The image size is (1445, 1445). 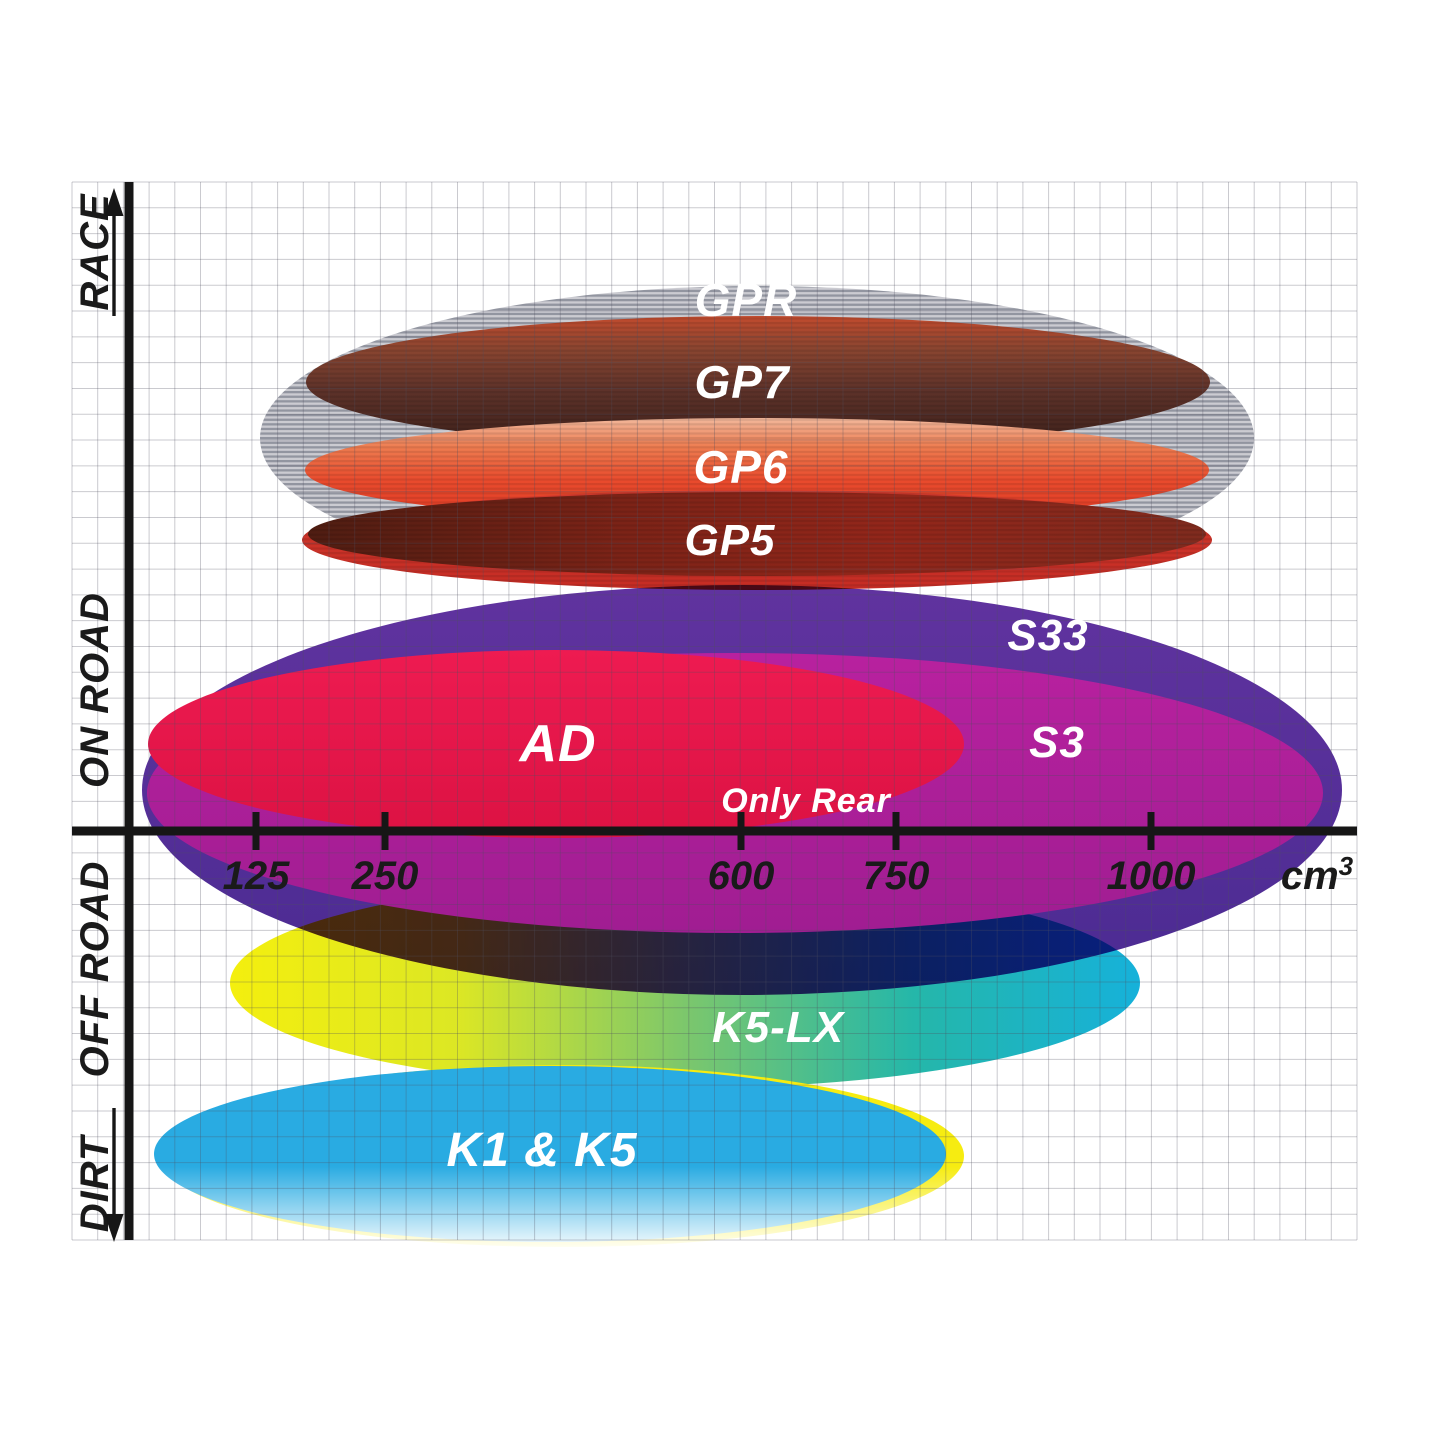 What do you see at coordinates (114, 202) in the screenshot?
I see `race-up-arrow-icon` at bounding box center [114, 202].